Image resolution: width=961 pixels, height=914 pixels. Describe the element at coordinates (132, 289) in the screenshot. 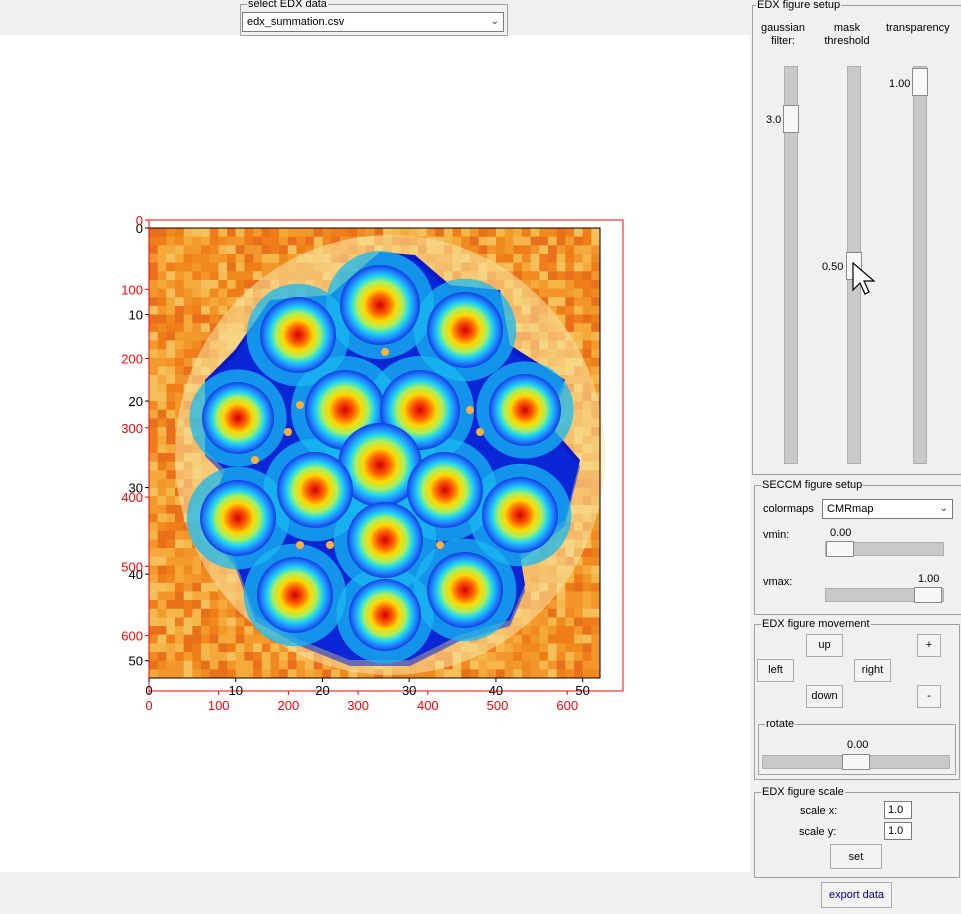

I see `seccm-y-tick-label: 100` at that location.